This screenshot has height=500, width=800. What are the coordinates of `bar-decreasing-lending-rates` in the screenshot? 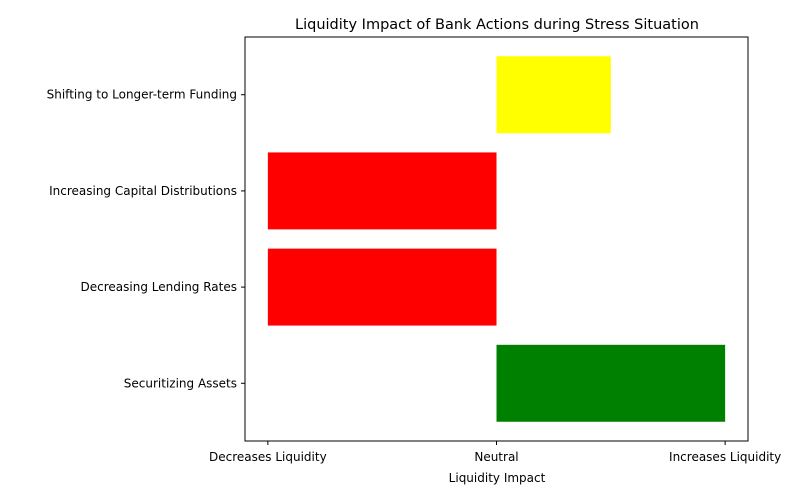 It's located at (382, 287).